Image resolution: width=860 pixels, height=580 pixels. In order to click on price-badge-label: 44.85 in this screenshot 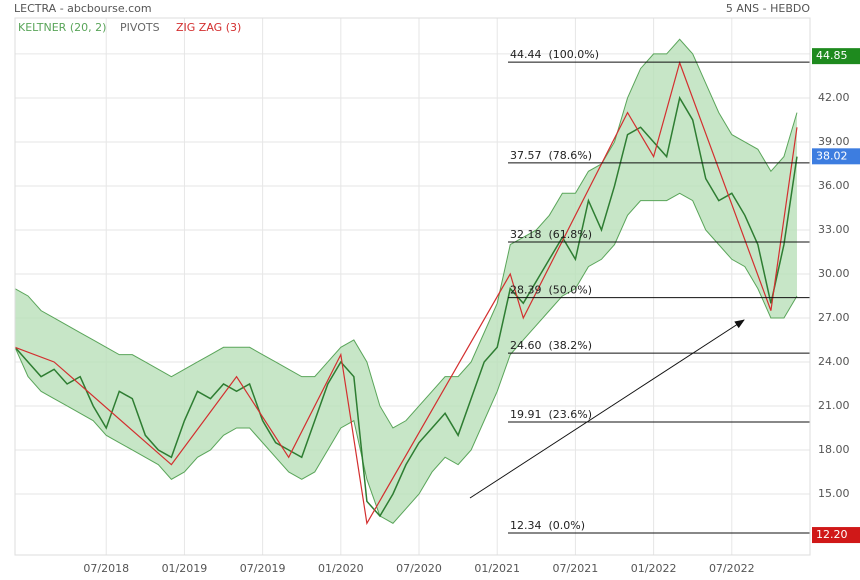, I will do `click(832, 55)`.